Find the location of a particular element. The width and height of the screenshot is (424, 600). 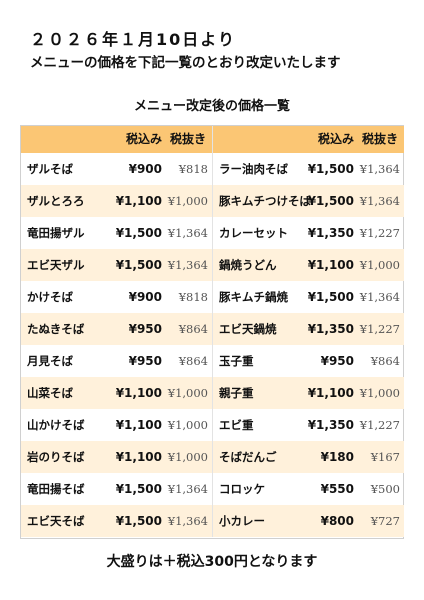

table-row: 山菜そば ¥1,100 ¥1,000 is located at coordinates (116, 393).